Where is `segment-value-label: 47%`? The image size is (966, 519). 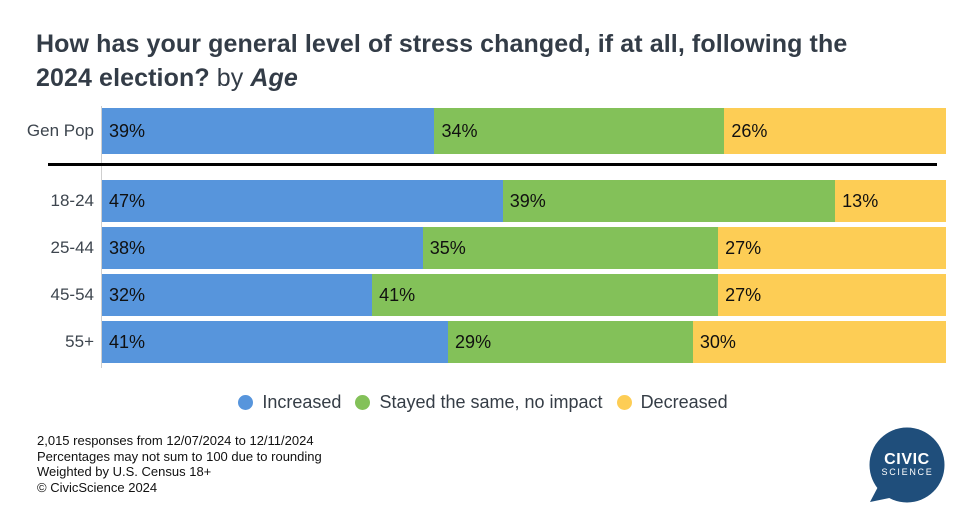 segment-value-label: 47% is located at coordinates (127, 200).